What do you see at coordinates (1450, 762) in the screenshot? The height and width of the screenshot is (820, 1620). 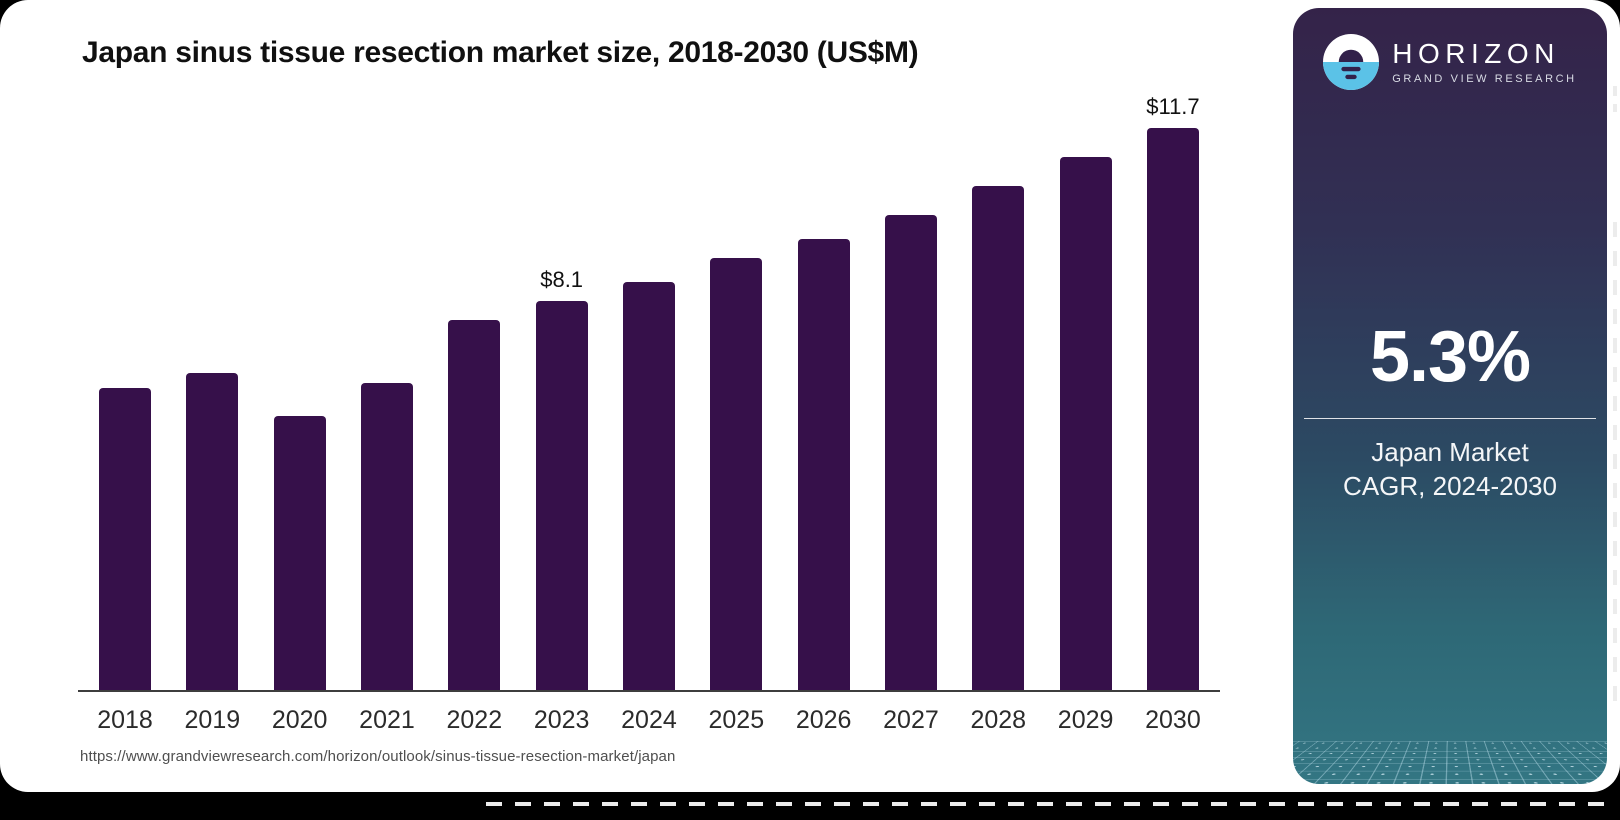 I see `wireframe-mesh-plane` at bounding box center [1450, 762].